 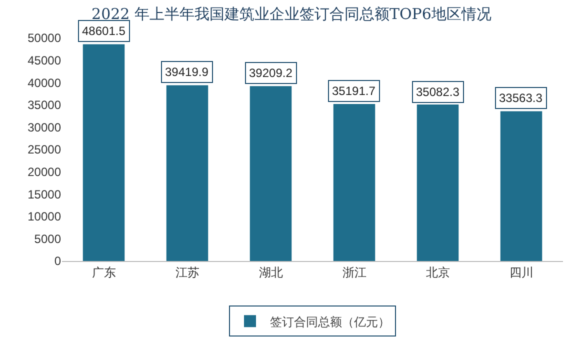 What do you see at coordinates (104, 272) in the screenshot?
I see `x-tick-label: 广东` at bounding box center [104, 272].